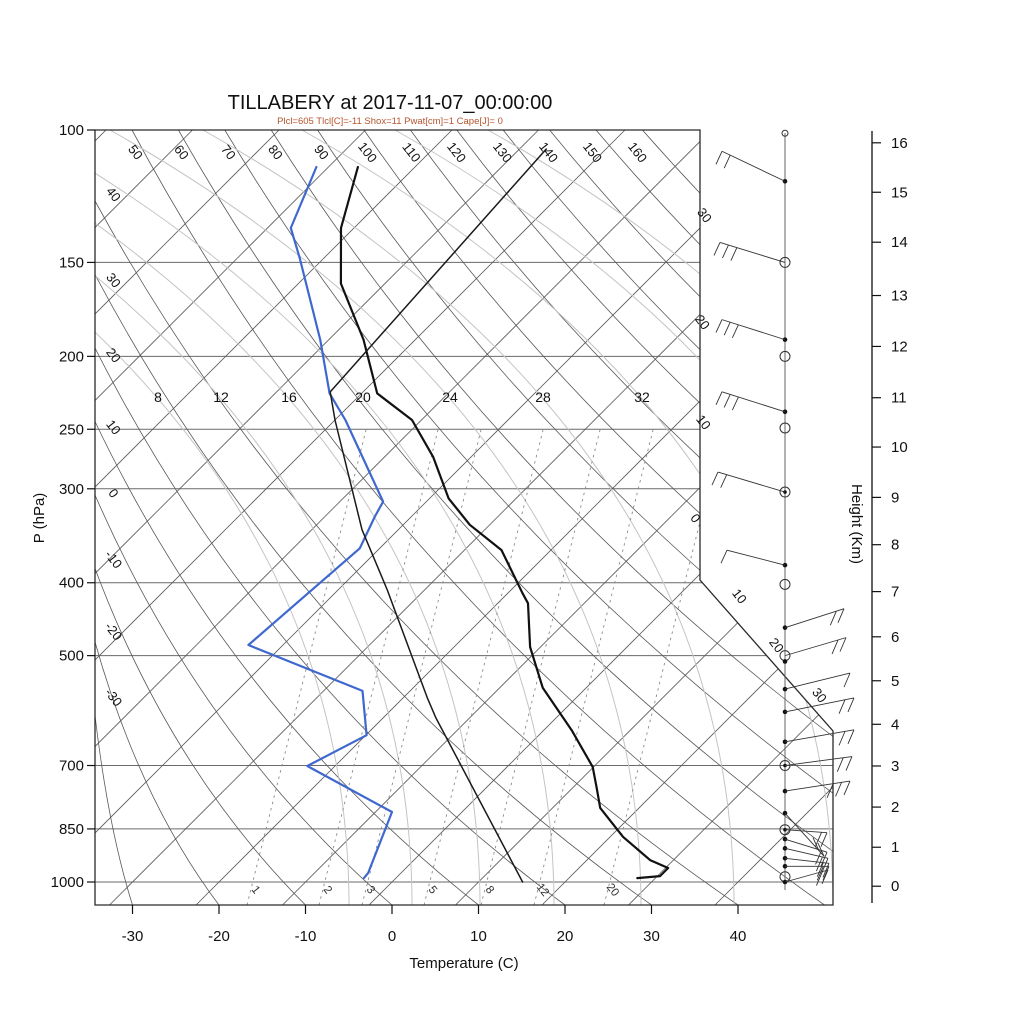 The image size is (1024, 1024). I want to click on dry-adiabat-top-label: 100, so click(367, 152).